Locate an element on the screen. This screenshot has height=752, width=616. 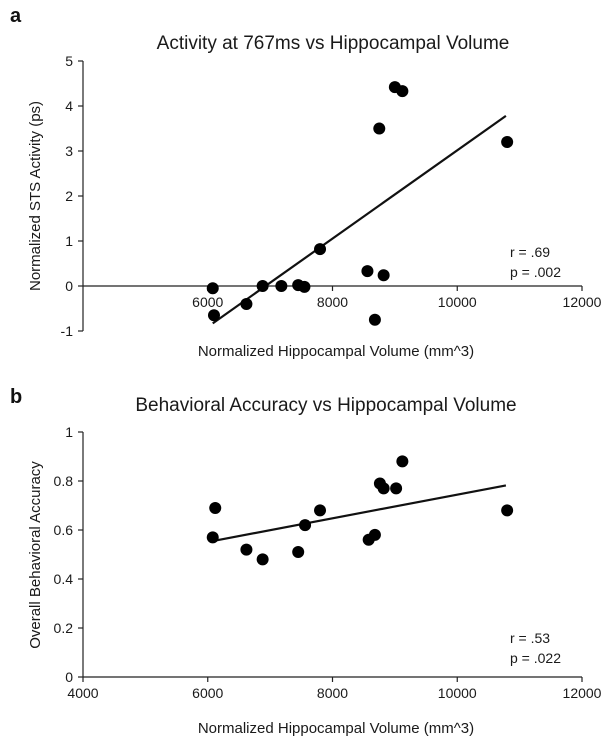
x-axis-label-b: Normalized Hippocampal Volume (mm^3) is located at coordinates (336, 728).